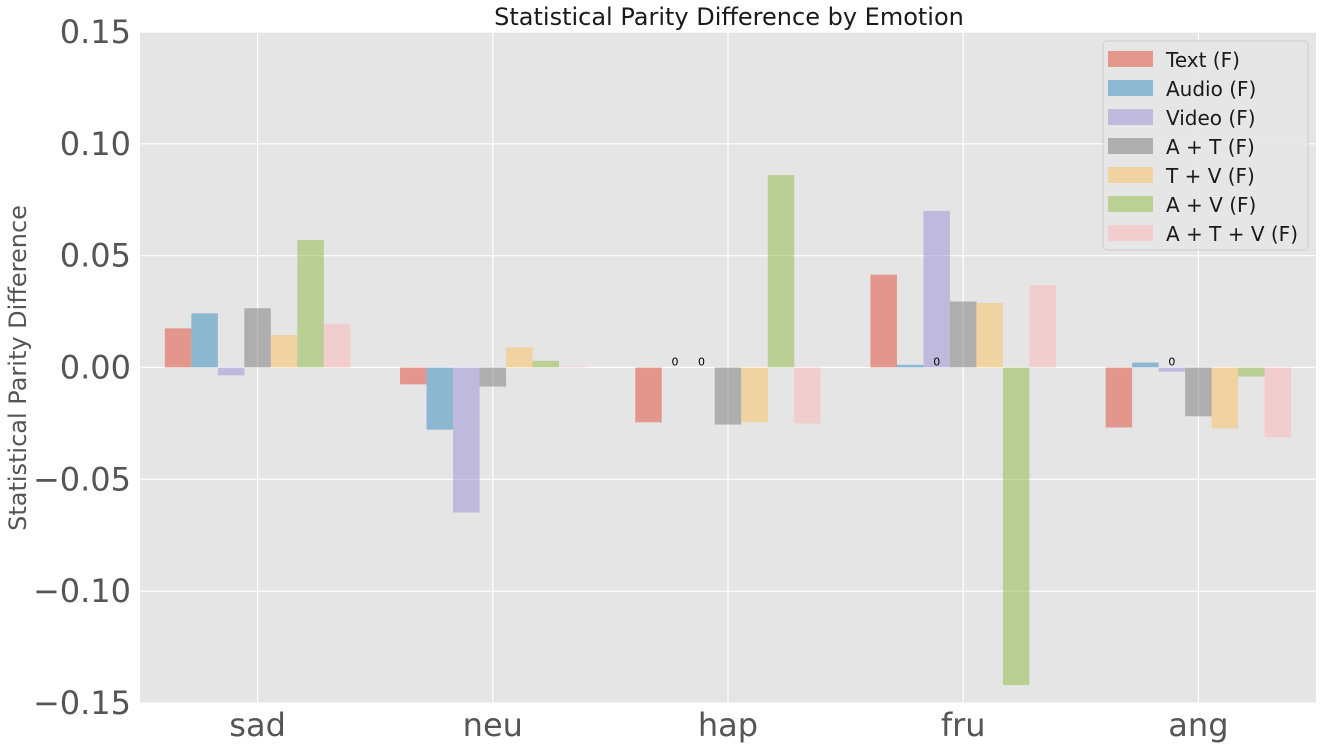 This screenshot has height=748, width=1324. I want to click on bar-t-v-f-hap, so click(754, 395).